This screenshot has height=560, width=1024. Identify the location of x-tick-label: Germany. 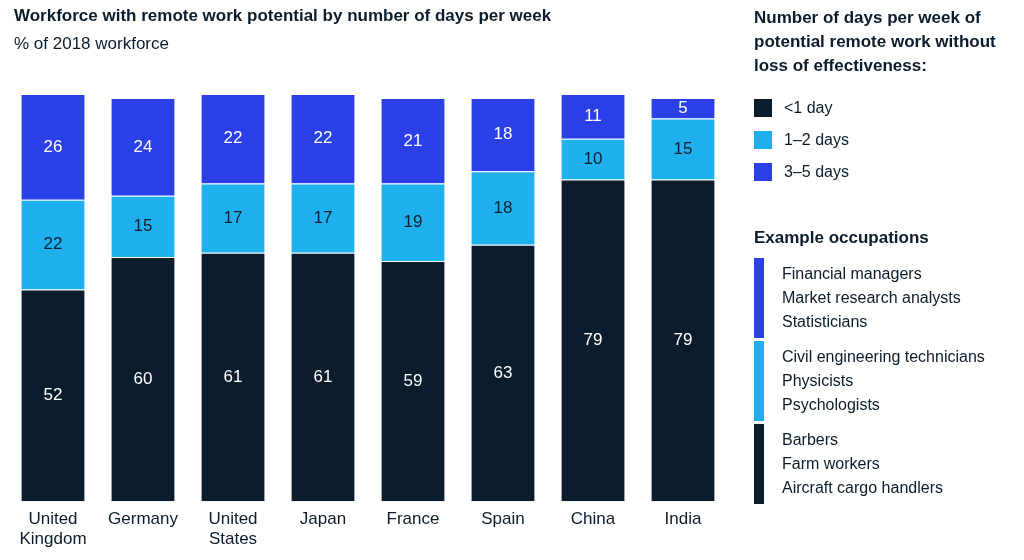
(143, 519).